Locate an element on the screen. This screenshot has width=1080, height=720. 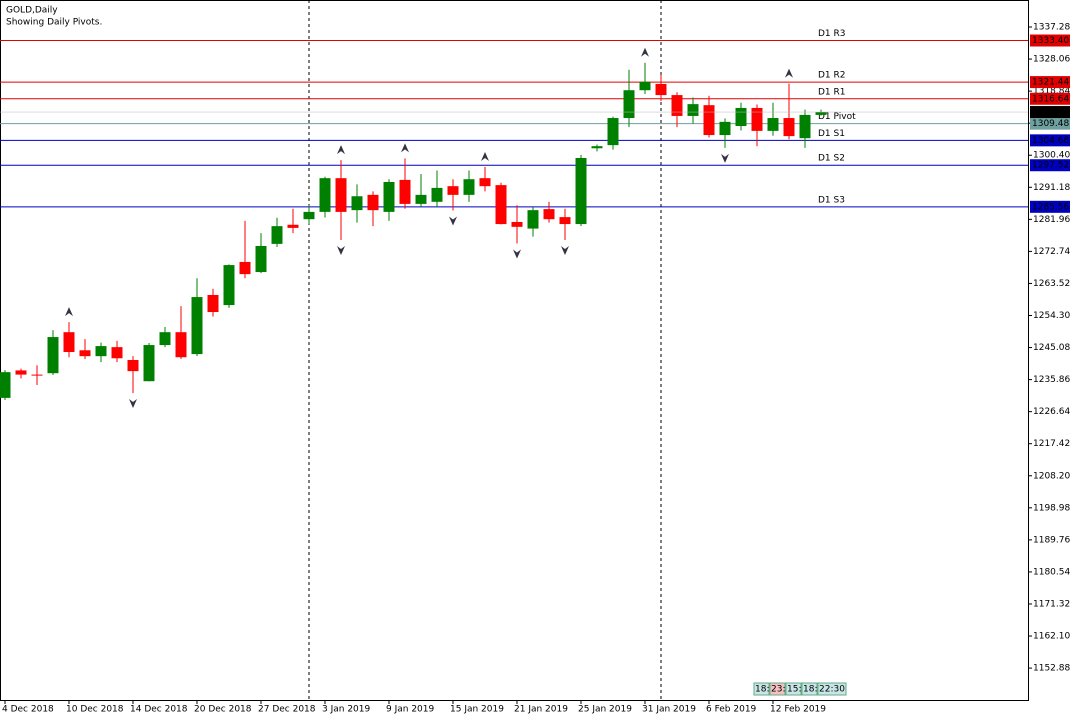
y-tick-label: 1208.20 is located at coordinates (1051, 476).